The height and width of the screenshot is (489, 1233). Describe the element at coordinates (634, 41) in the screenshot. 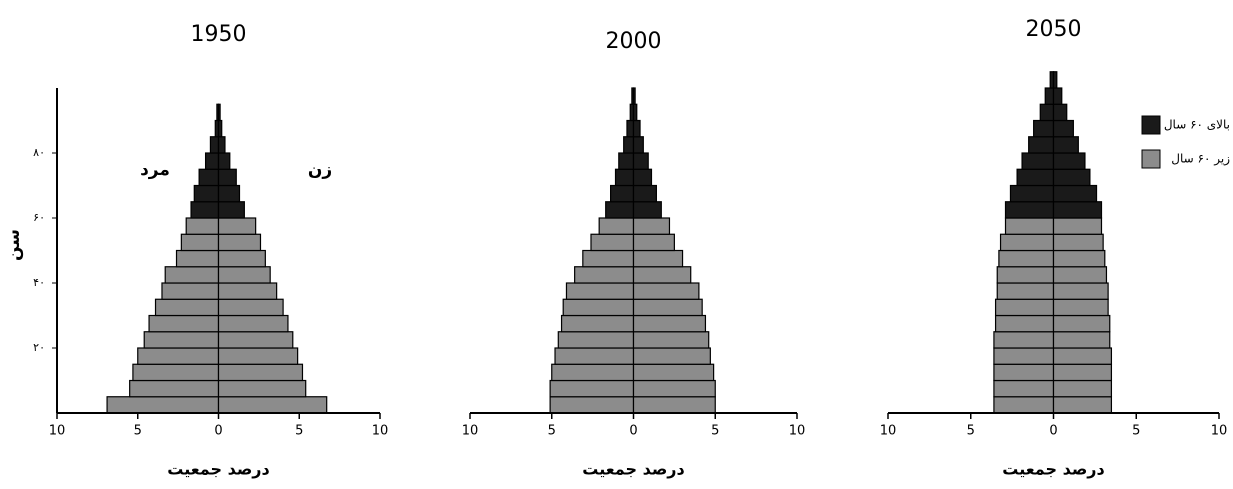

I see `chart-title: 2000` at that location.